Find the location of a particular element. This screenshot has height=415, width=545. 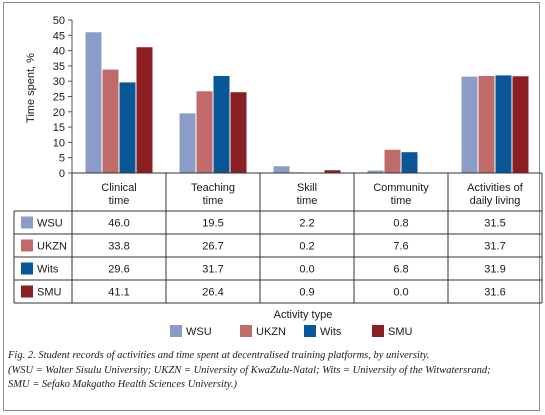

table-cell-value: 26.4 is located at coordinates (212, 293).